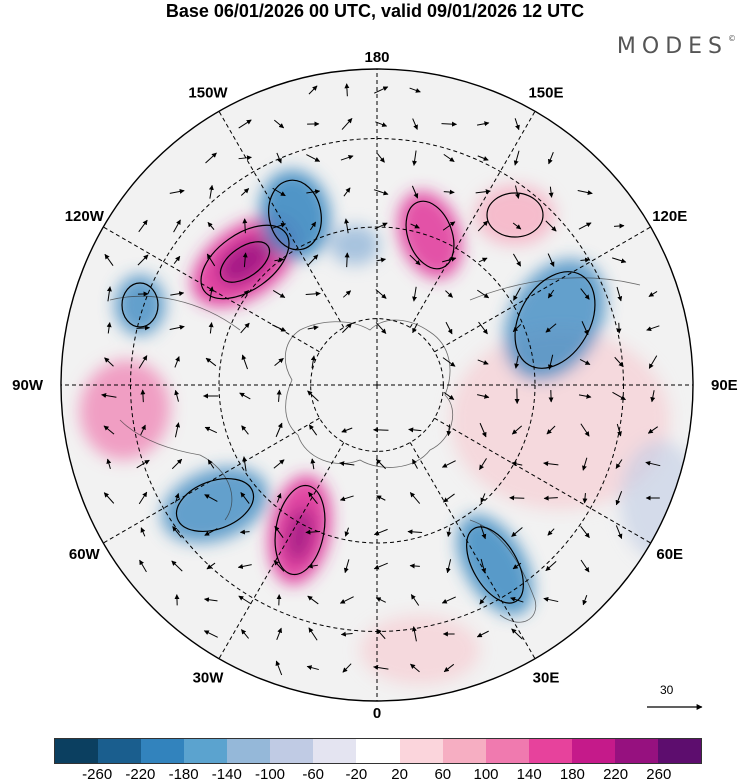 The image size is (750, 784). What do you see at coordinates (676, 46) in the screenshot?
I see `brand-logo: MODES©` at bounding box center [676, 46].